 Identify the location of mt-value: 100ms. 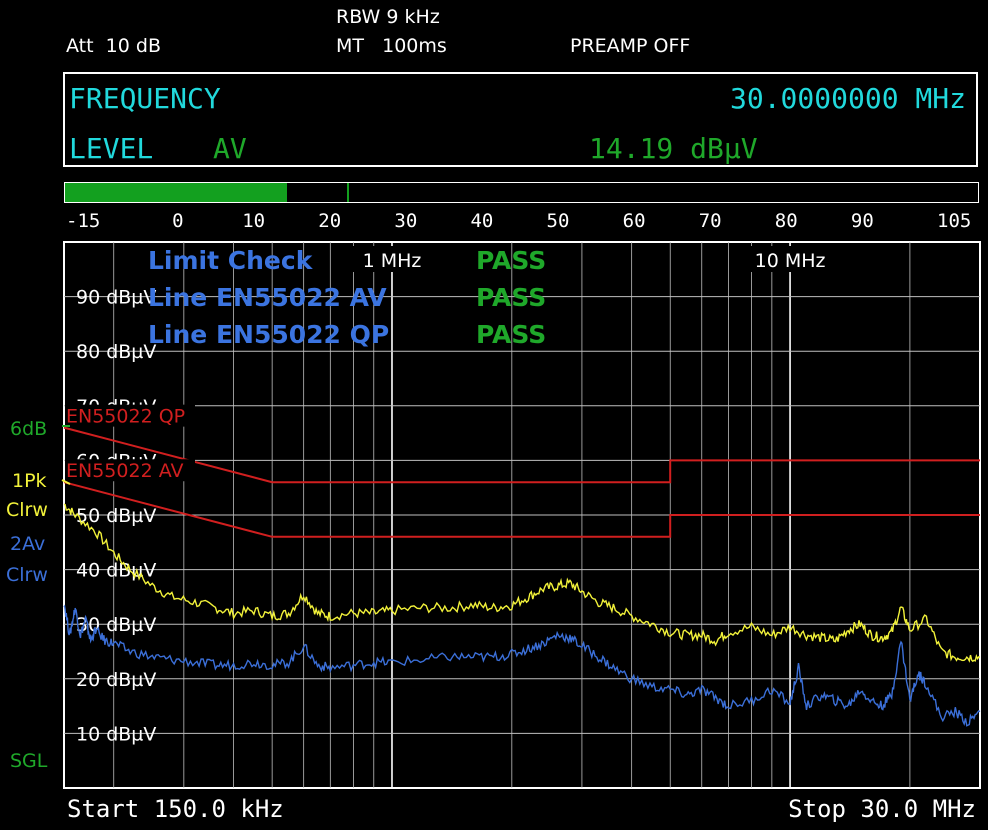
(414, 46).